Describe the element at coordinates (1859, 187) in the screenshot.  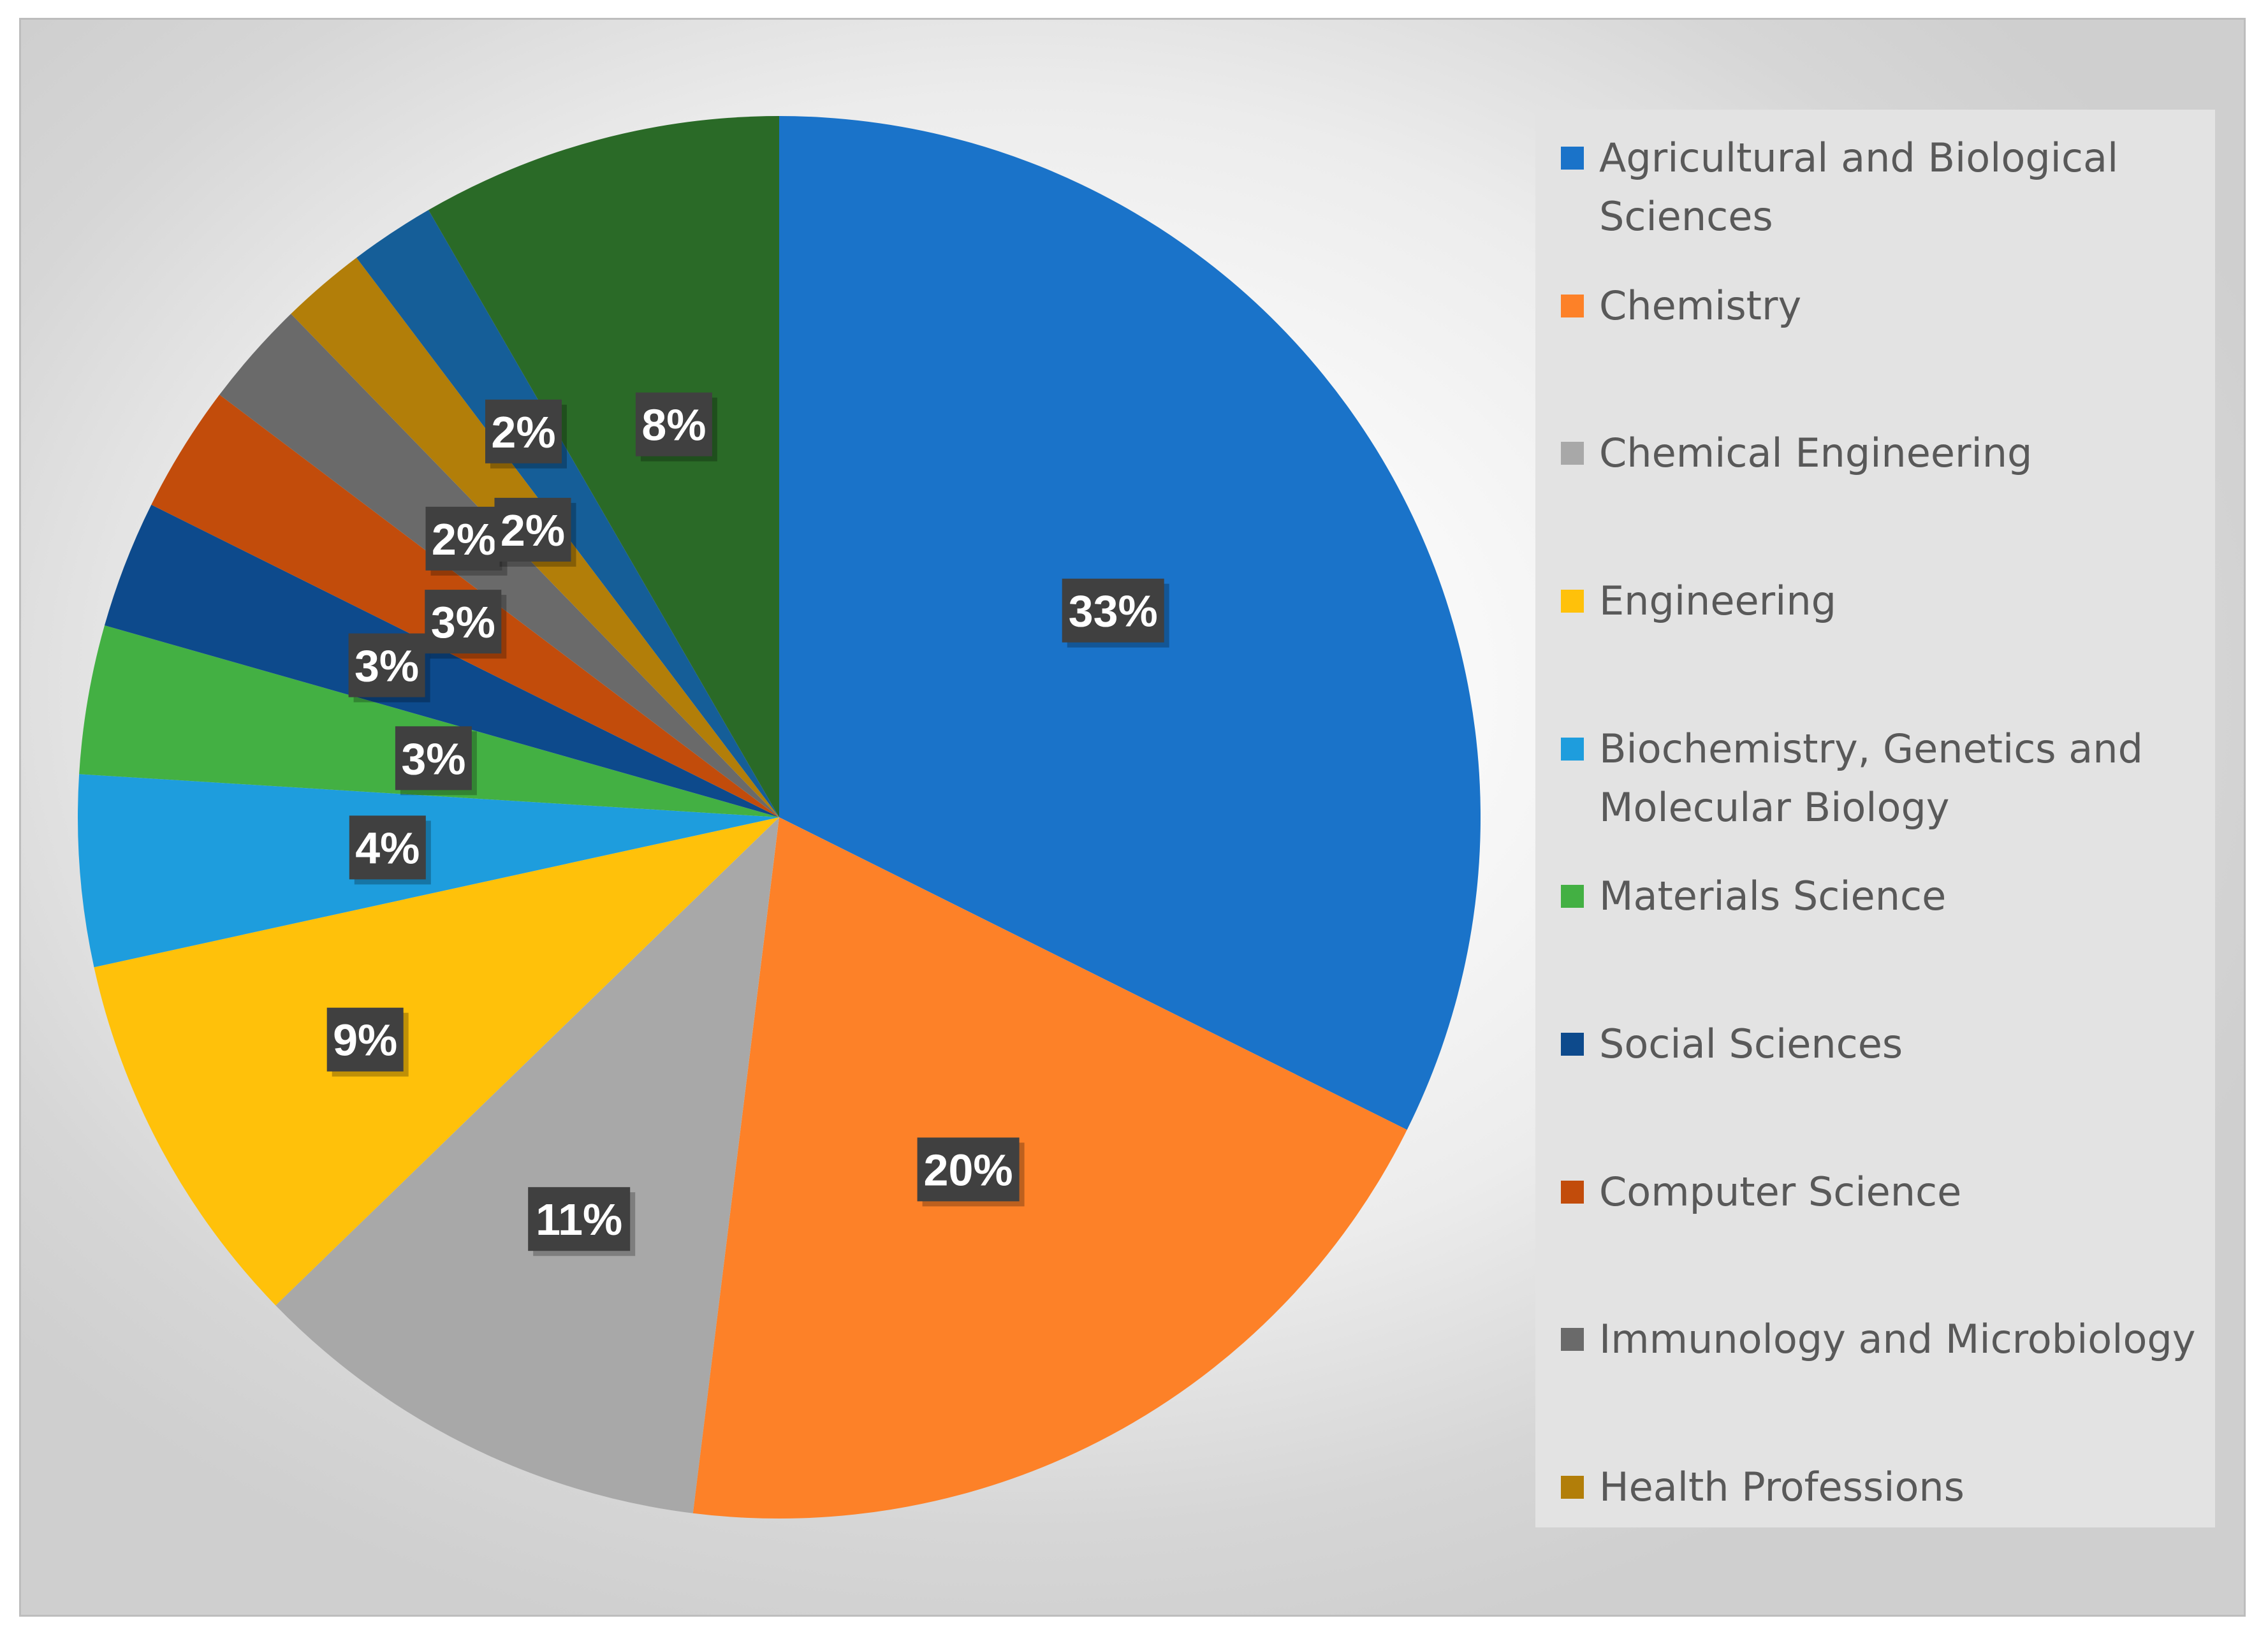
I see `legend-label: Agricultural and Biological Sciences` at that location.